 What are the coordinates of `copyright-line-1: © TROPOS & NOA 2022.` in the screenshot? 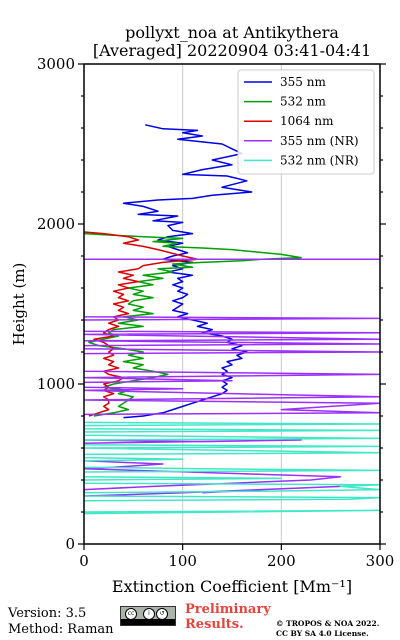 It's located at (328, 623).